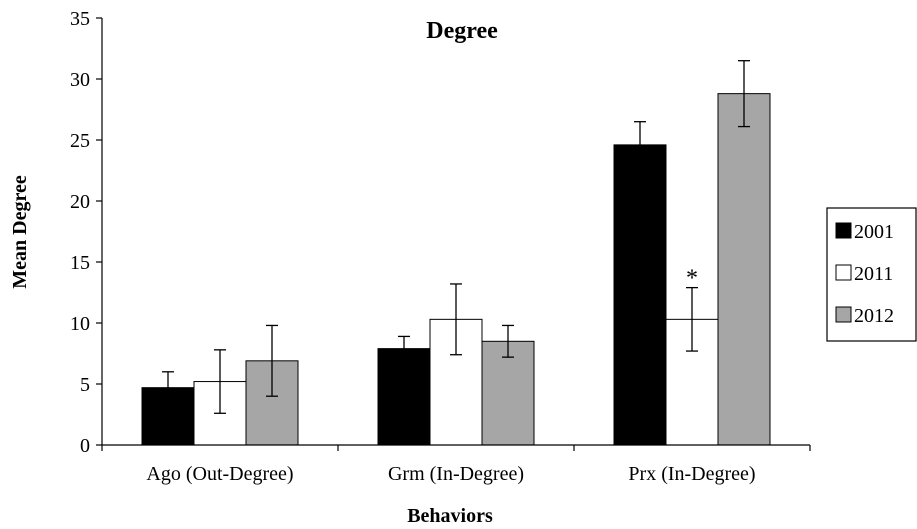  Describe the element at coordinates (80, 324) in the screenshot. I see `y-tick-label: 10` at that location.